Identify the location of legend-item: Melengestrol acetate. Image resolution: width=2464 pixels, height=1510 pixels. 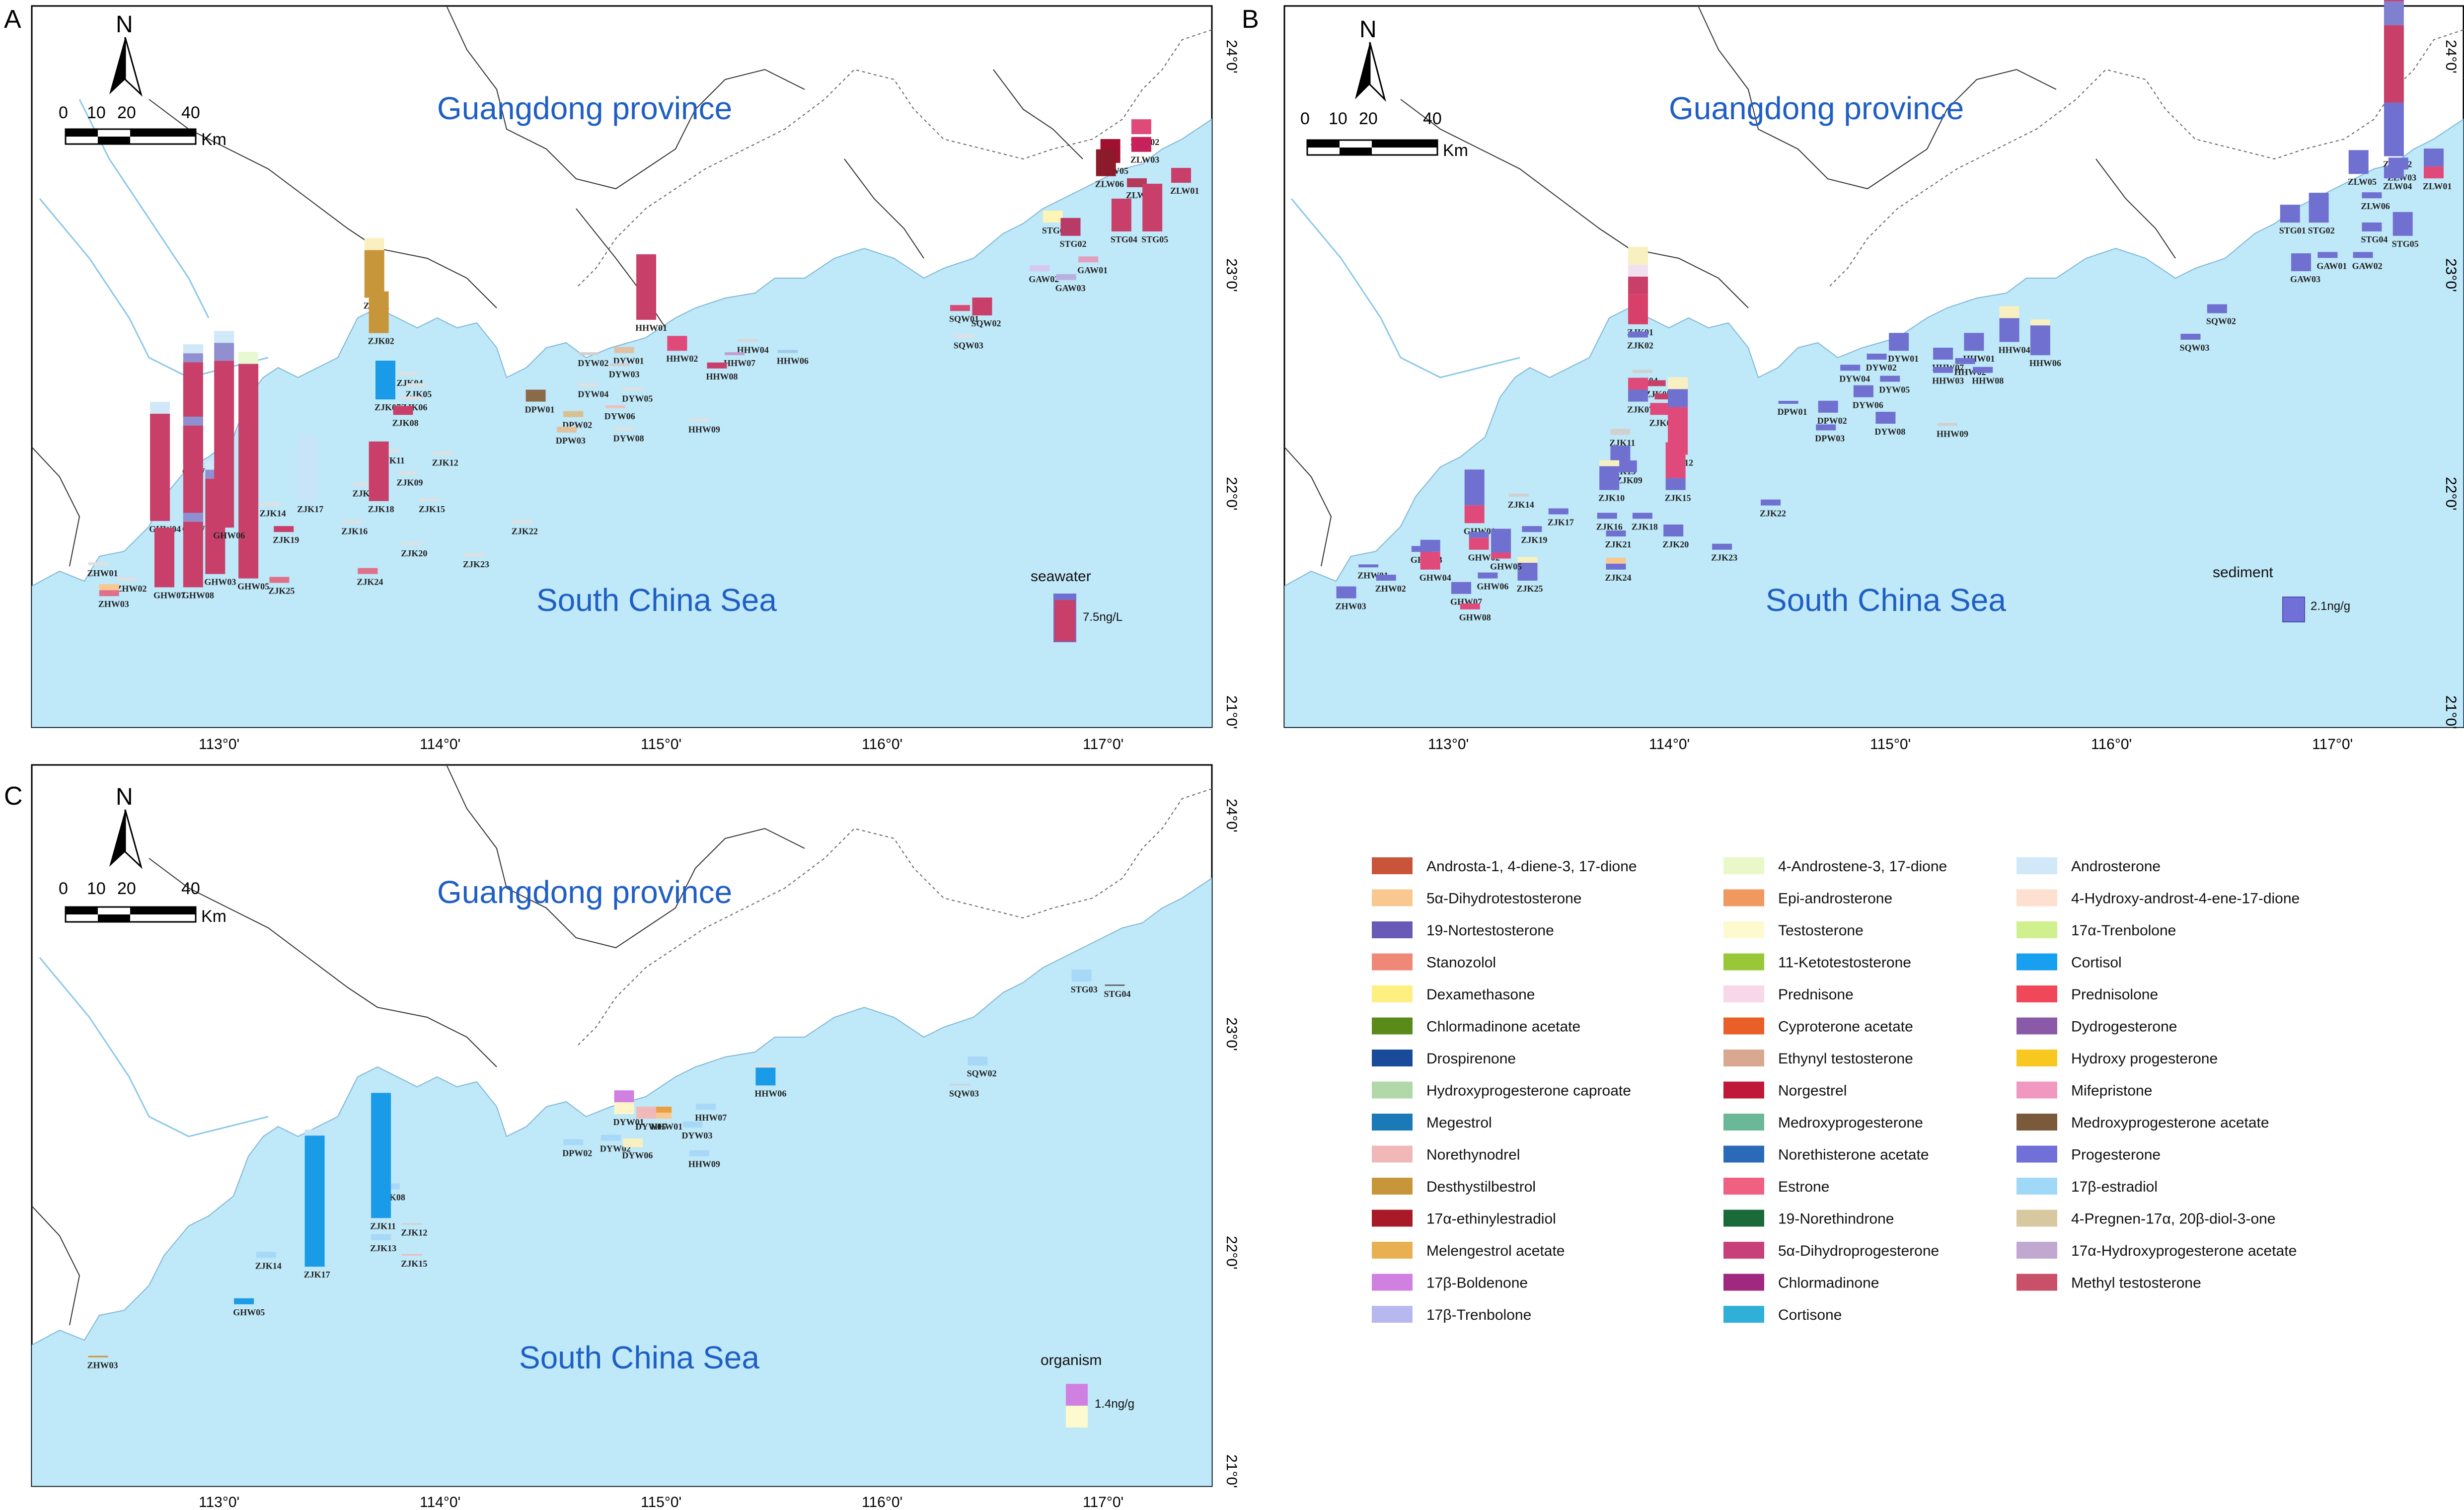
(1468, 1250).